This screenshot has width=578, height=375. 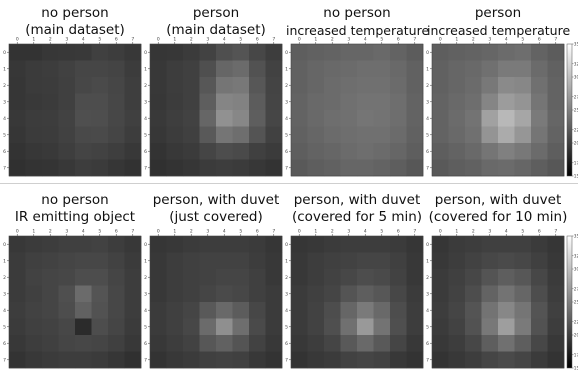 What do you see at coordinates (357, 302) in the screenshot?
I see `plot-frame` at bounding box center [357, 302].